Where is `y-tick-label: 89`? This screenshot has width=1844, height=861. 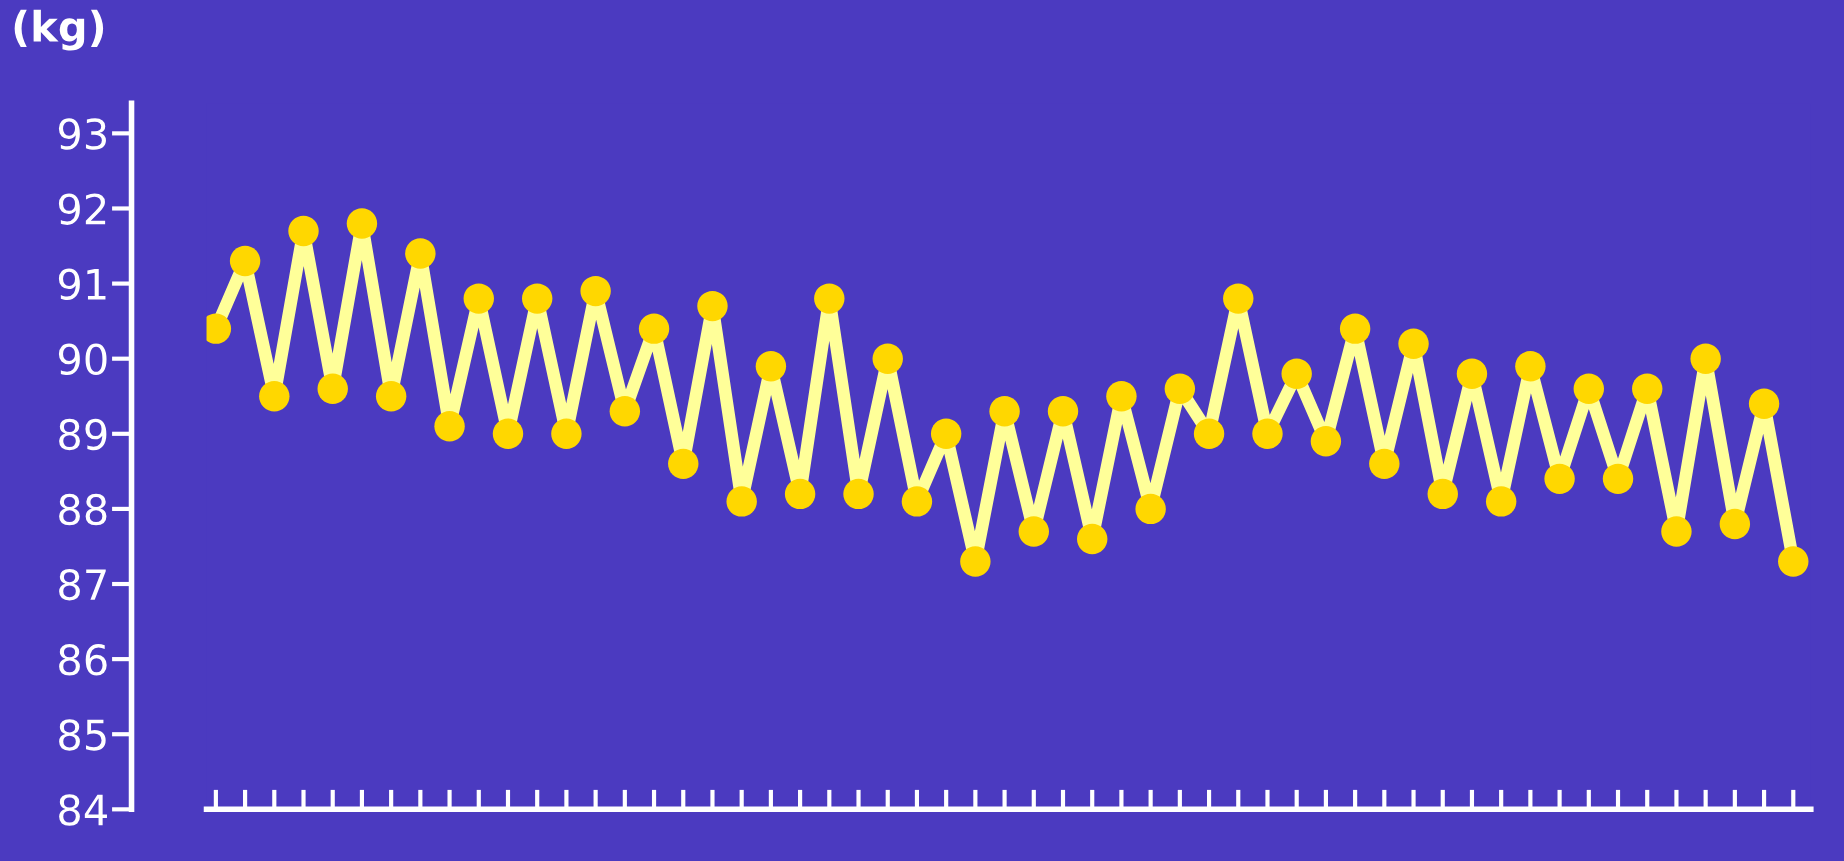
y-tick-label: 89 is located at coordinates (83, 434).